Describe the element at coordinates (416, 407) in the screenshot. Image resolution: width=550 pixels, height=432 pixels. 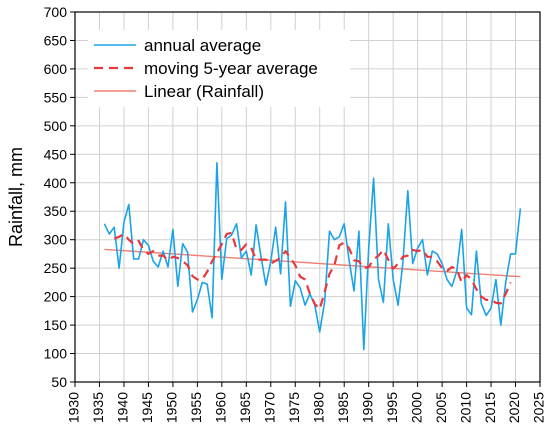
I see `x-tick-label: 2000` at that location.